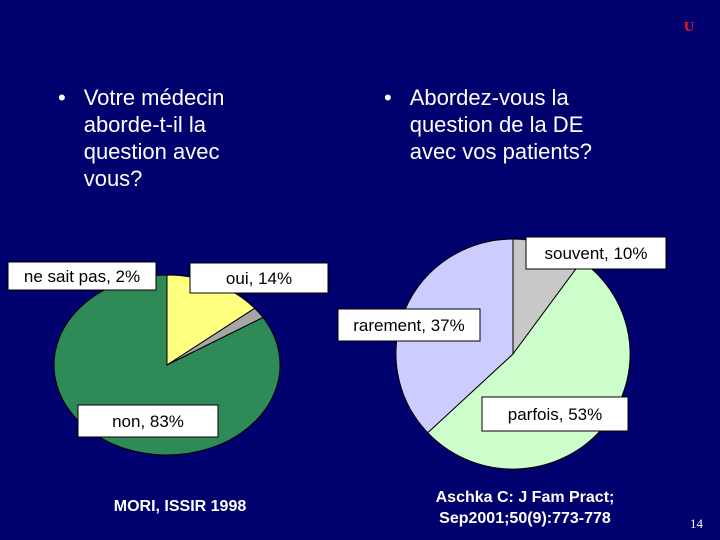 This screenshot has height=540, width=720. Describe the element at coordinates (689, 27) in the screenshot. I see `corner-mark: U` at that location.